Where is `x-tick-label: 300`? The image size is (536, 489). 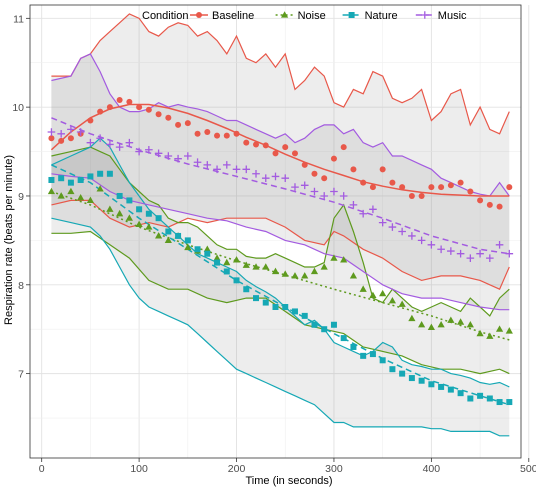 x-tick-label: 300 is located at coordinates (334, 469).